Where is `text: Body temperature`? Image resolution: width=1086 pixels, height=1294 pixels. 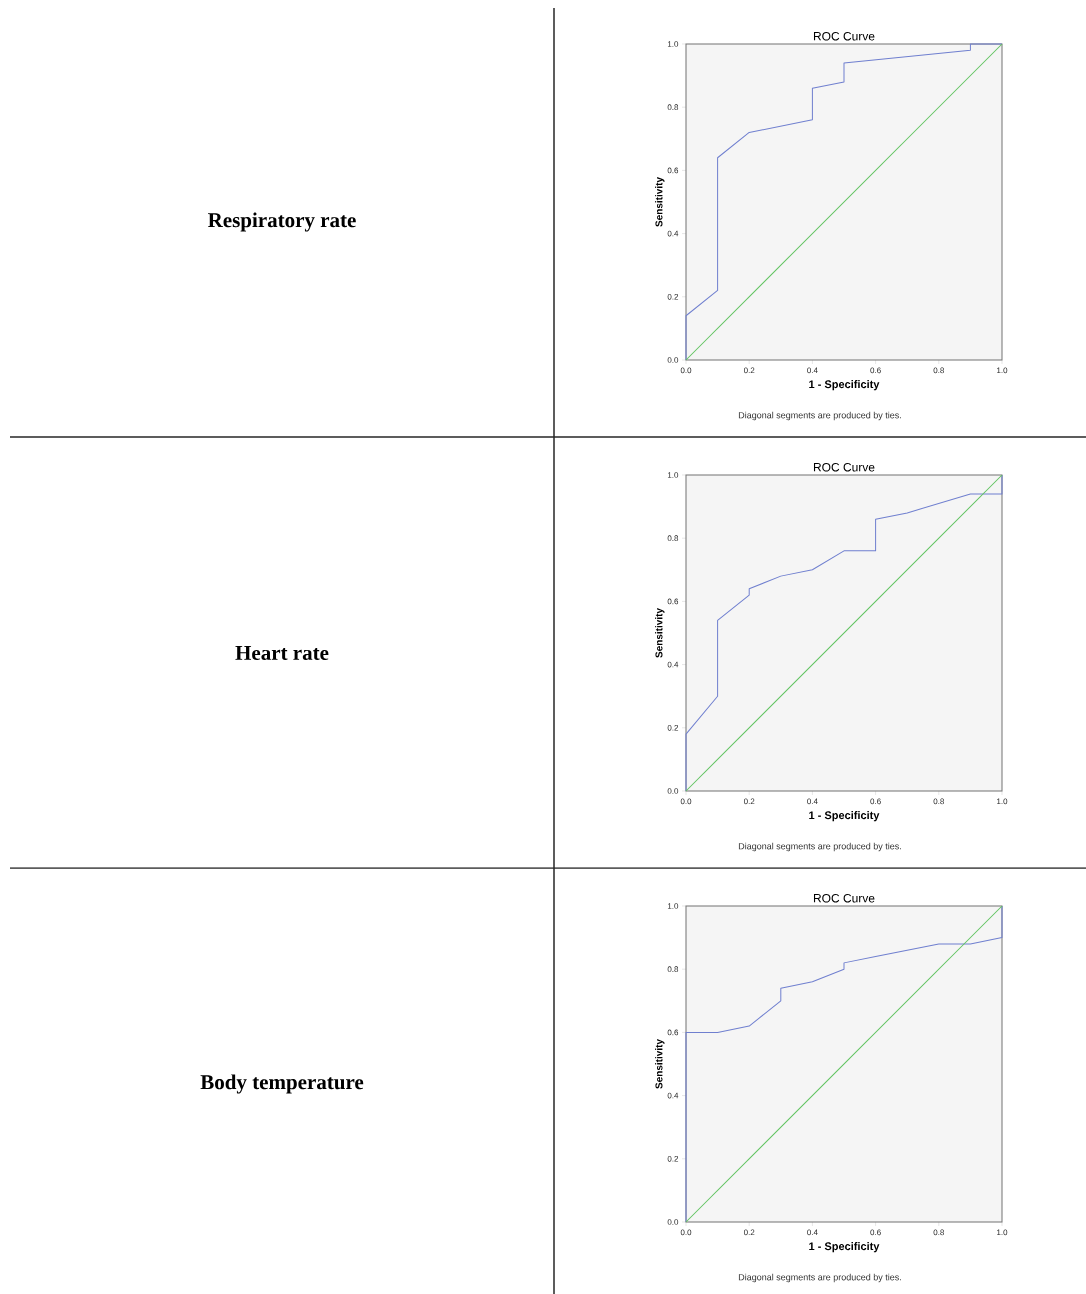 text: Body temperature is located at coordinates (282, 1084).